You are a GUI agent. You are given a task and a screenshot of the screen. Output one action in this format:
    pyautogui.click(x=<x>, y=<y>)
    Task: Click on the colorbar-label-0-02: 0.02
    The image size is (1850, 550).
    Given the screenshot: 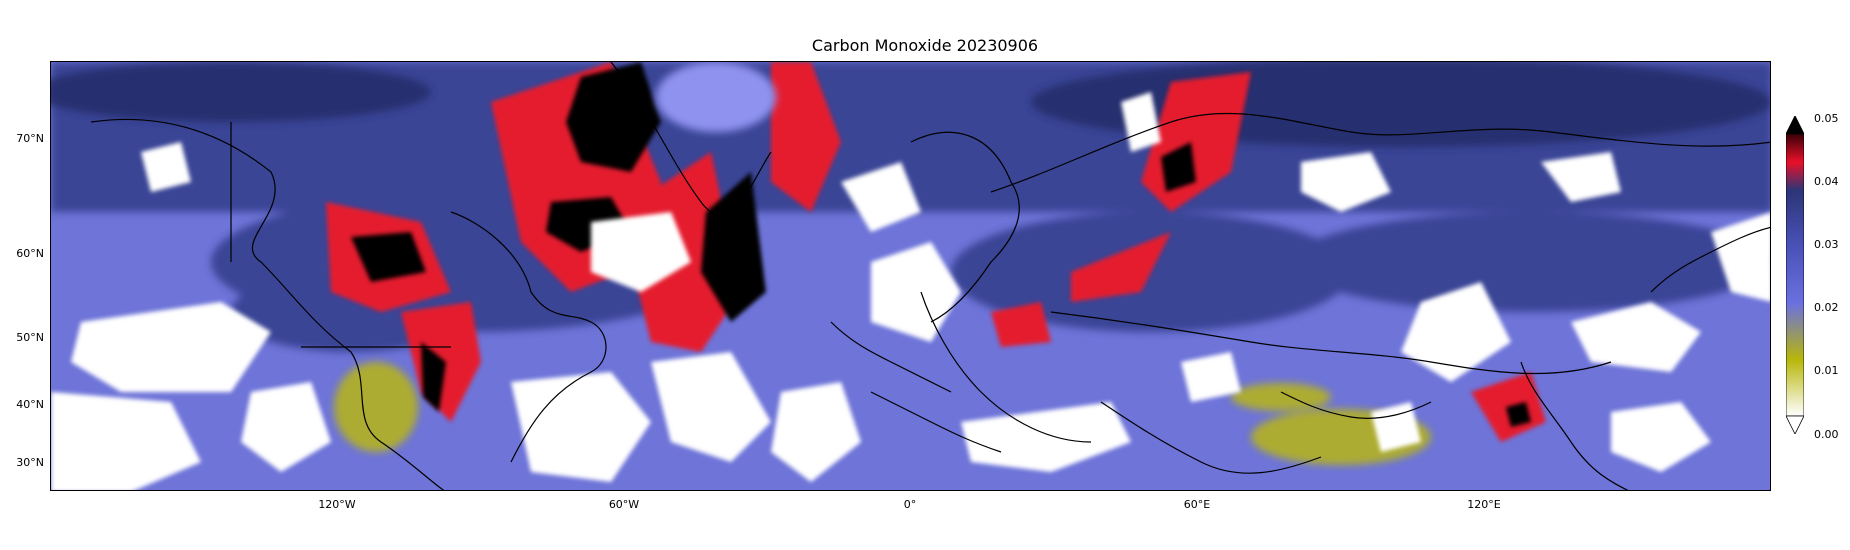 What is the action you would take?
    pyautogui.click(x=1826, y=307)
    